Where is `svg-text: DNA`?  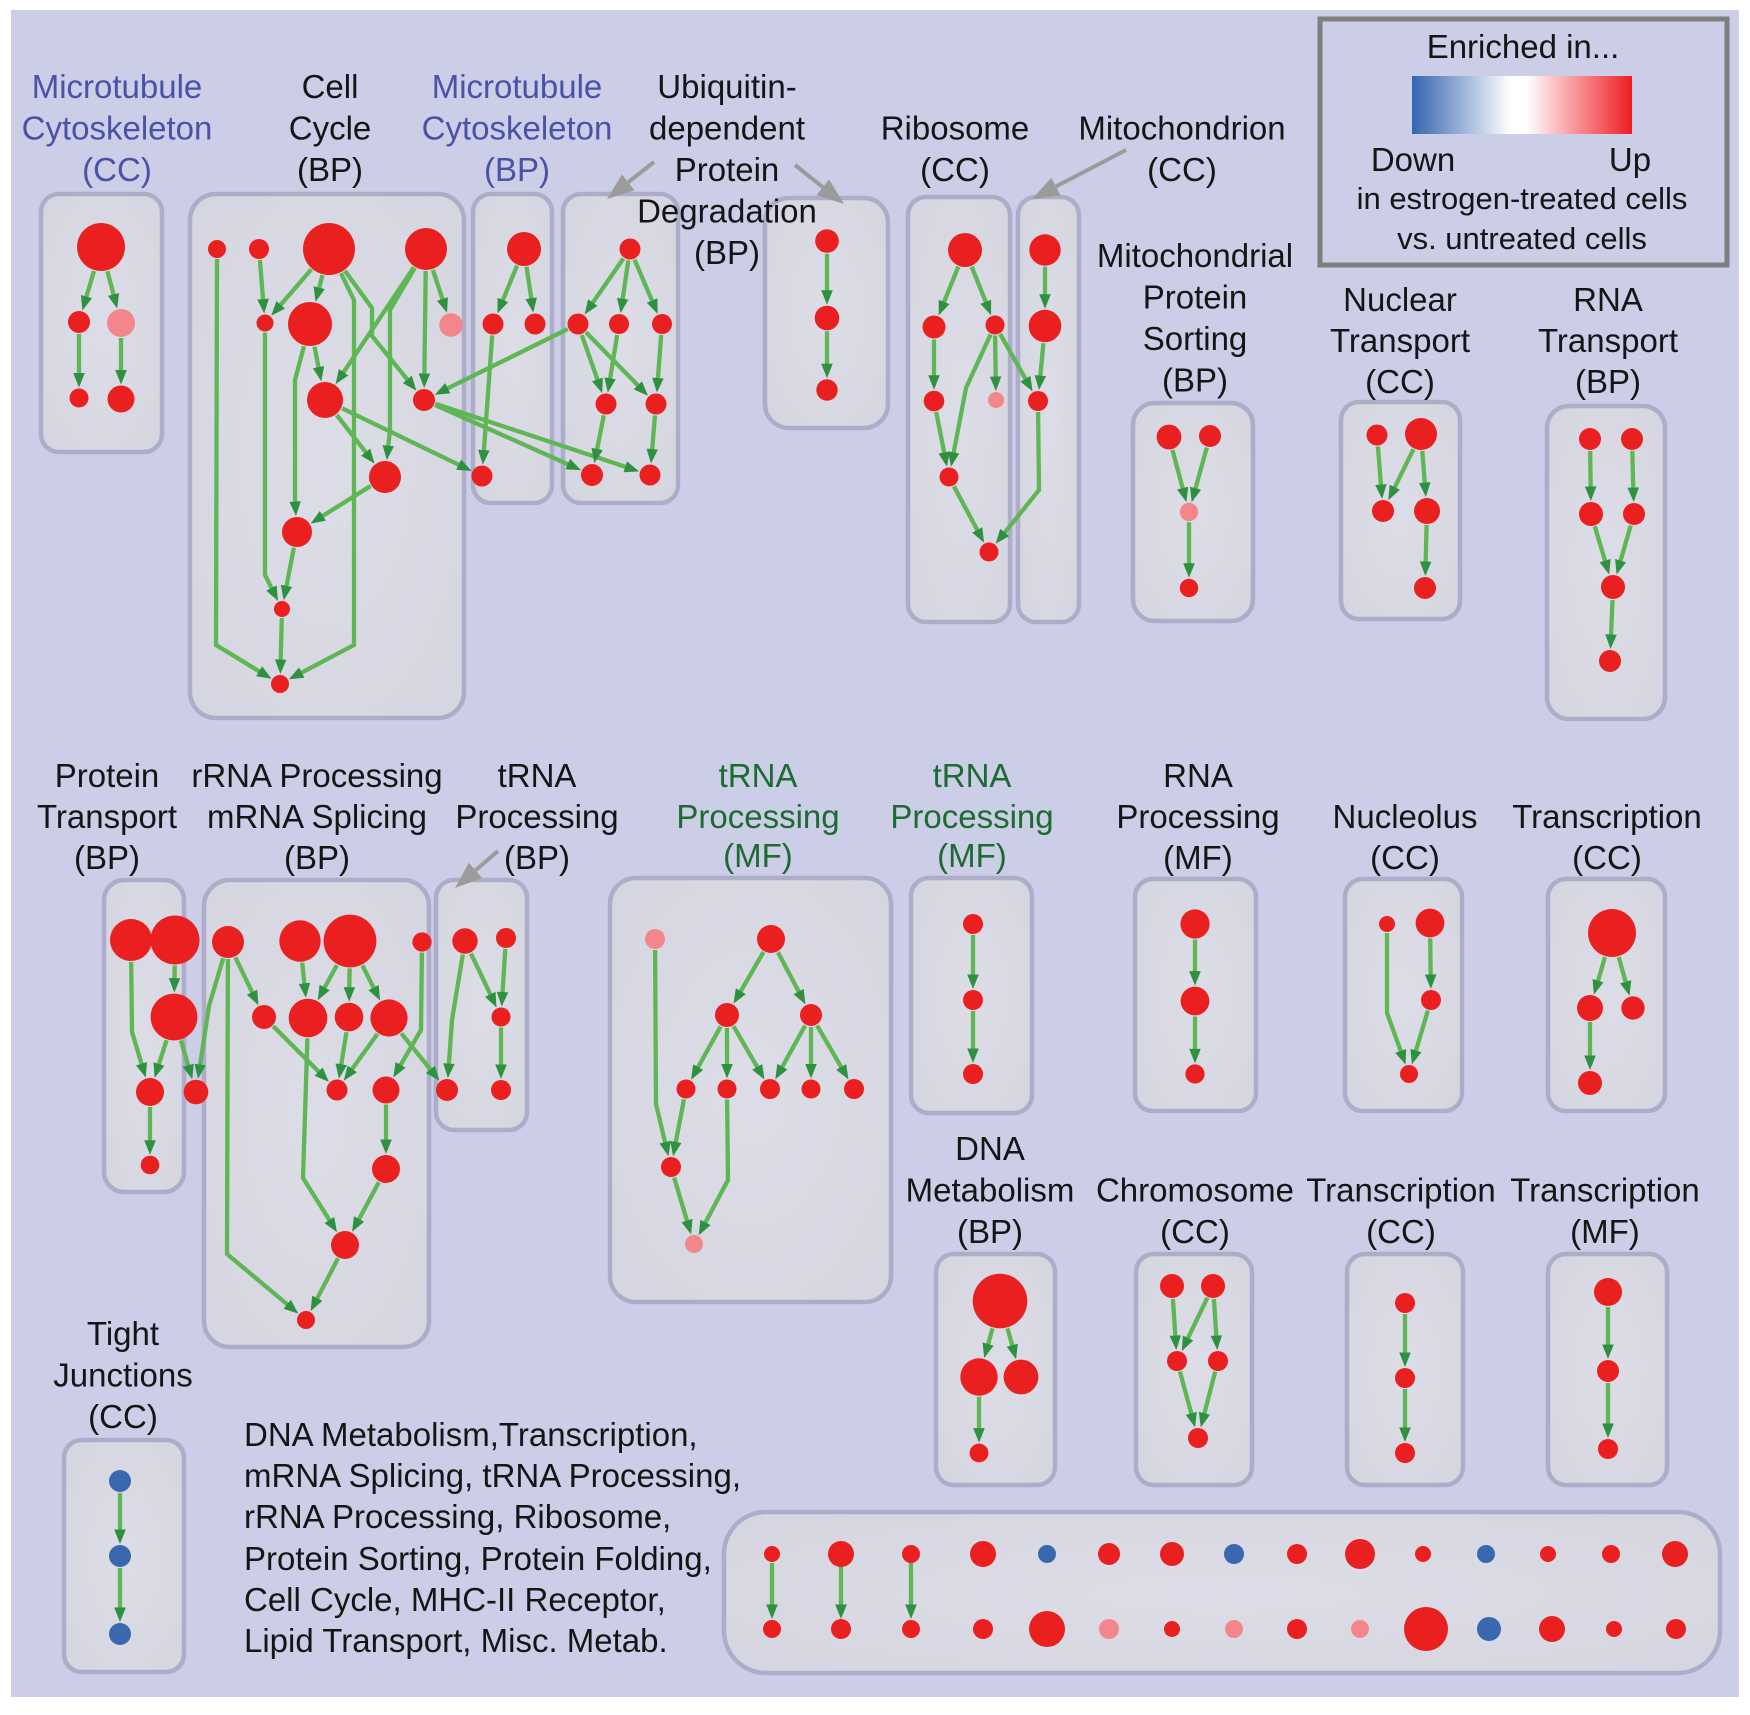 svg-text: DNA is located at coordinates (990, 1148).